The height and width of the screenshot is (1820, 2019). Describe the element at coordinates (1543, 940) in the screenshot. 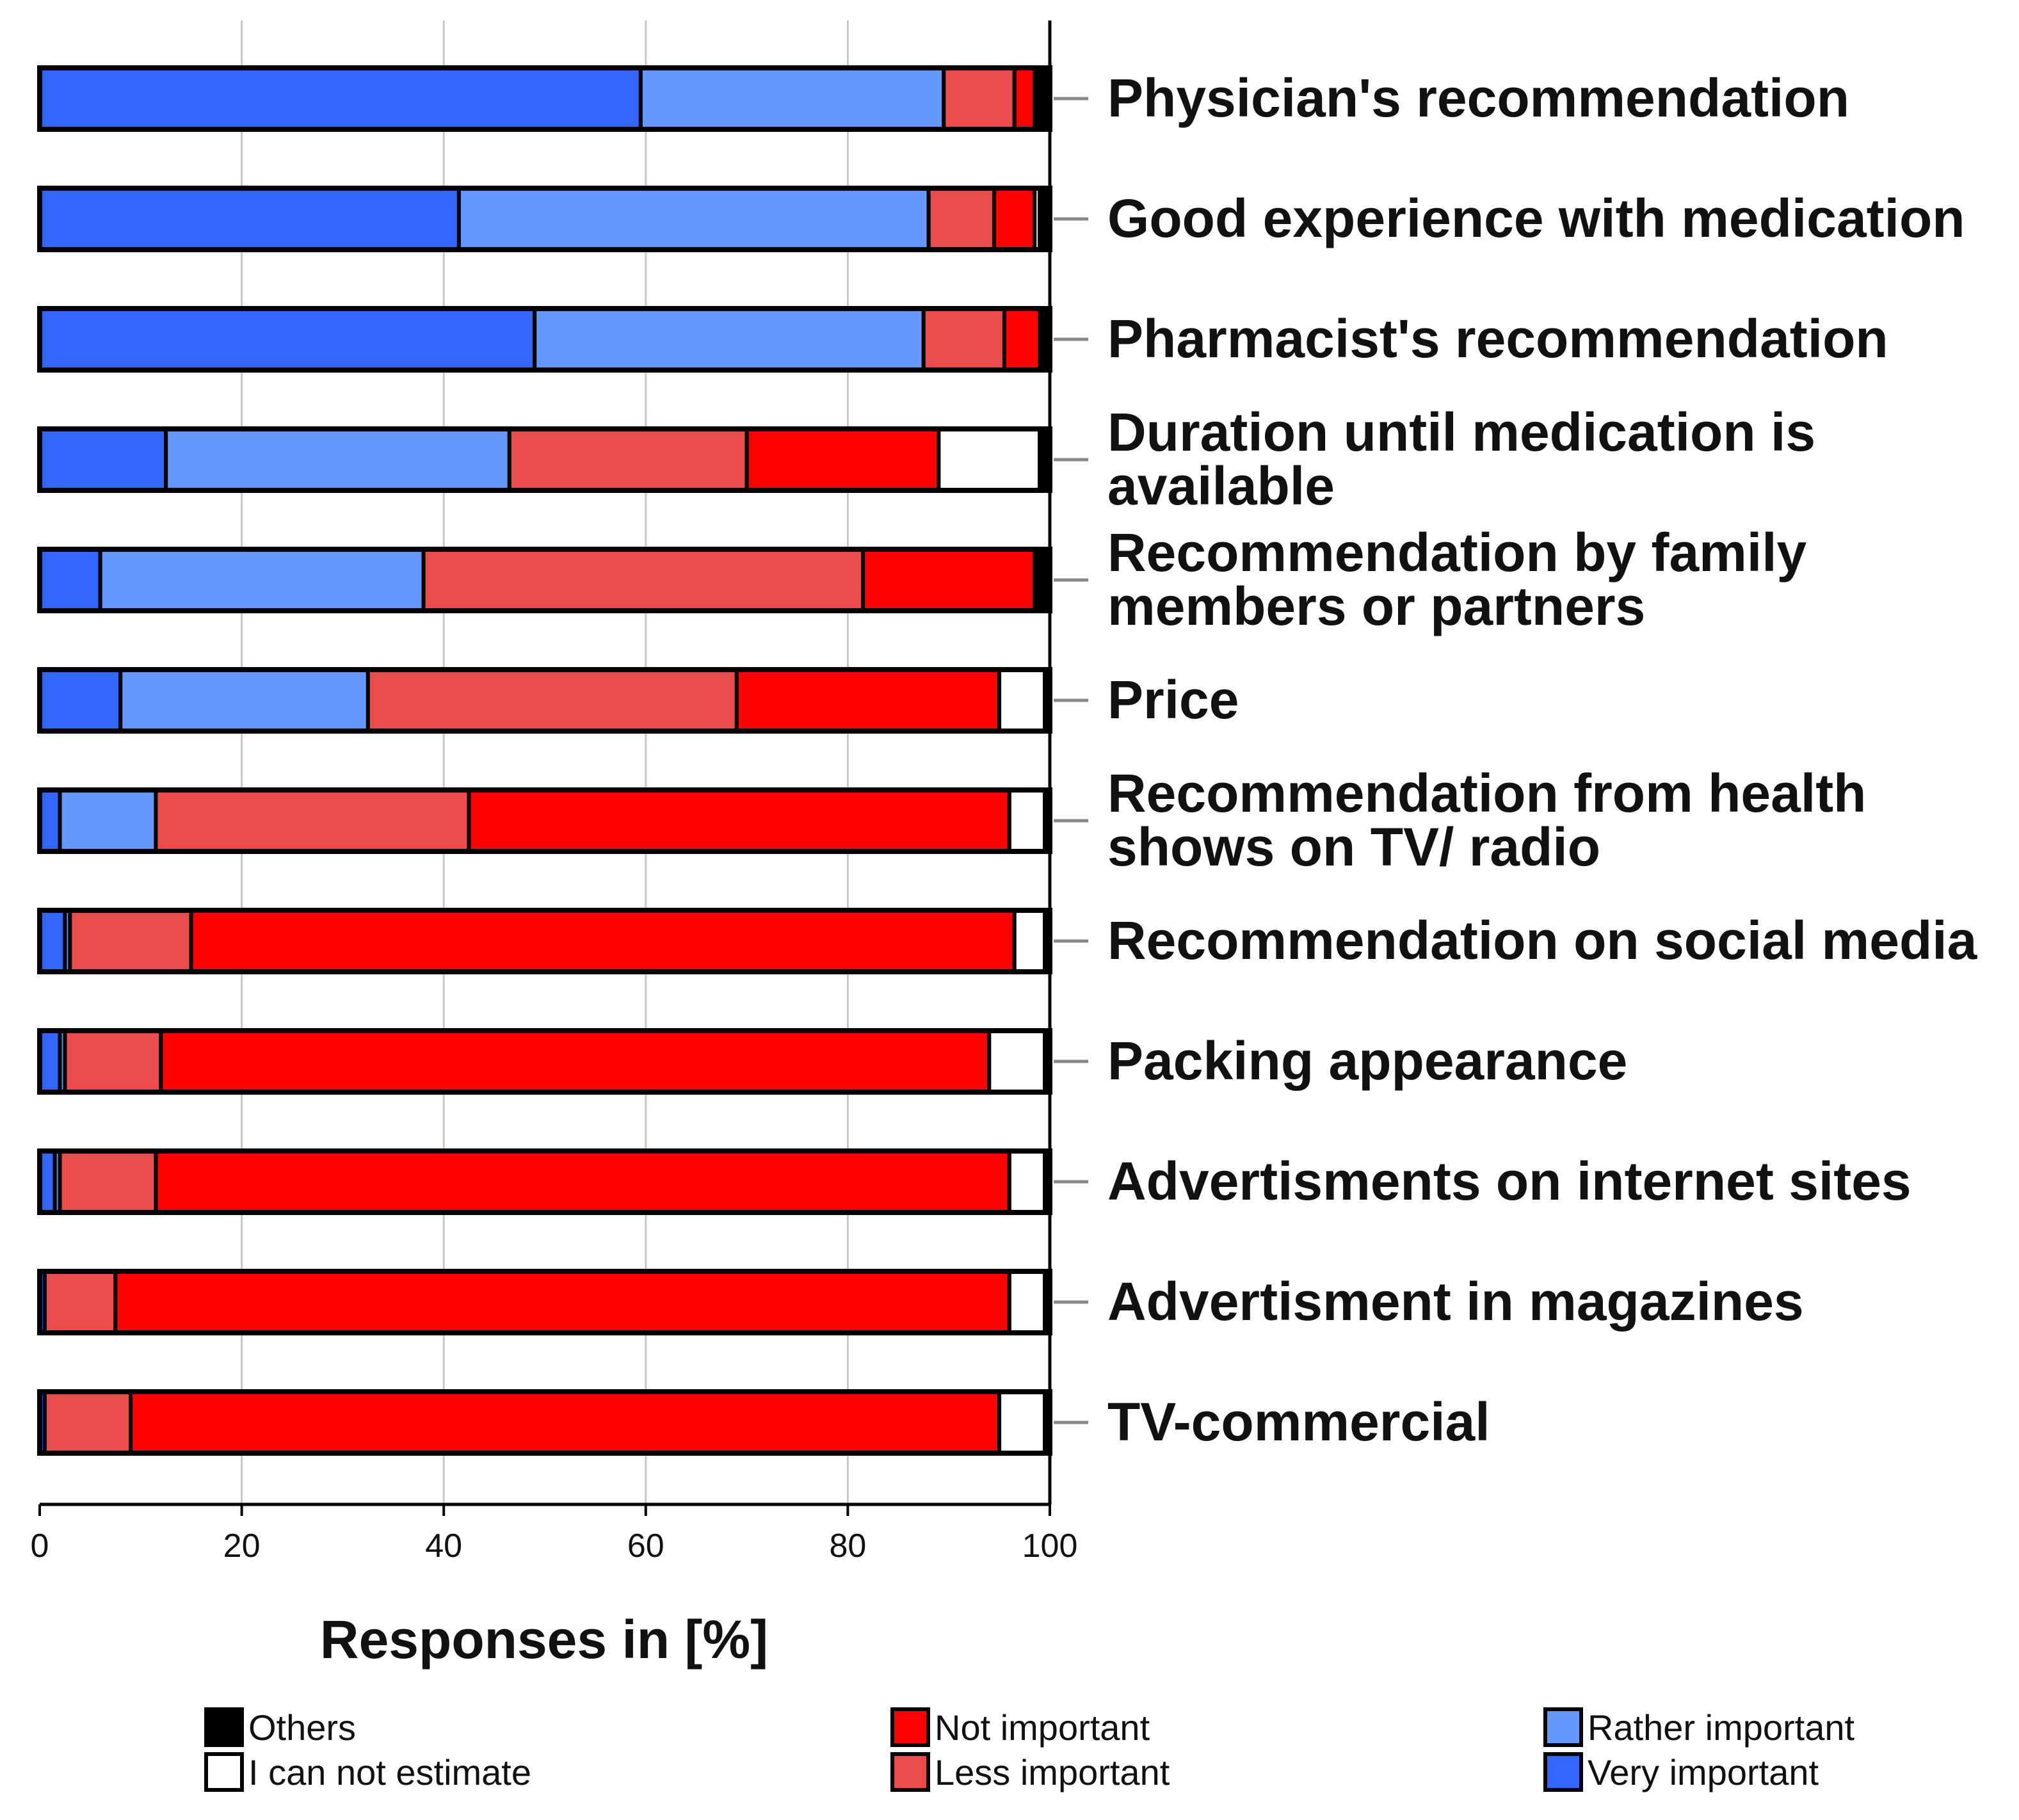

I see `category-label: Recommendation on social media` at that location.